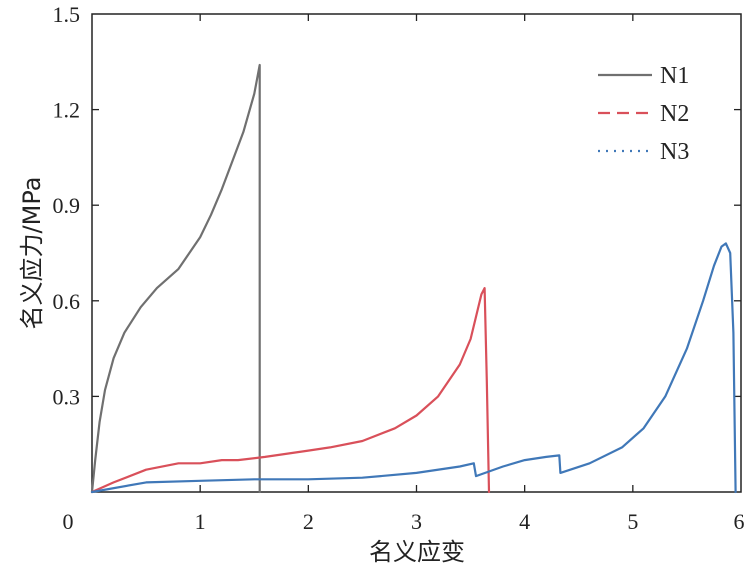  Describe the element at coordinates (200, 521) in the screenshot. I see `x-tick-label: 1` at that location.